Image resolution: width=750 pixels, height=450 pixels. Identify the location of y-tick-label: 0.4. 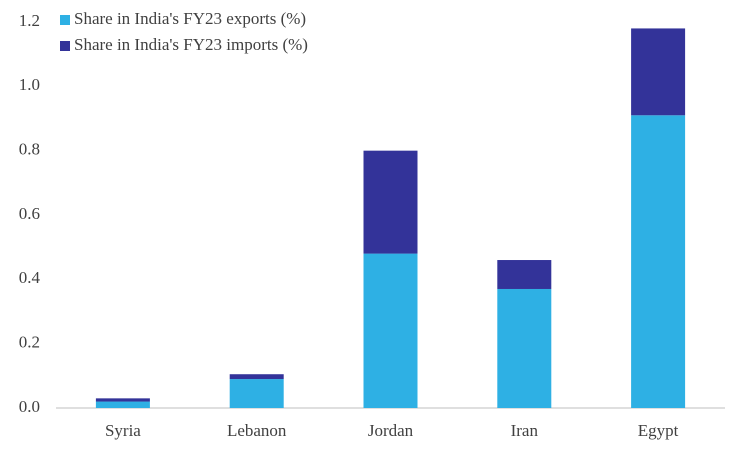
(30, 277).